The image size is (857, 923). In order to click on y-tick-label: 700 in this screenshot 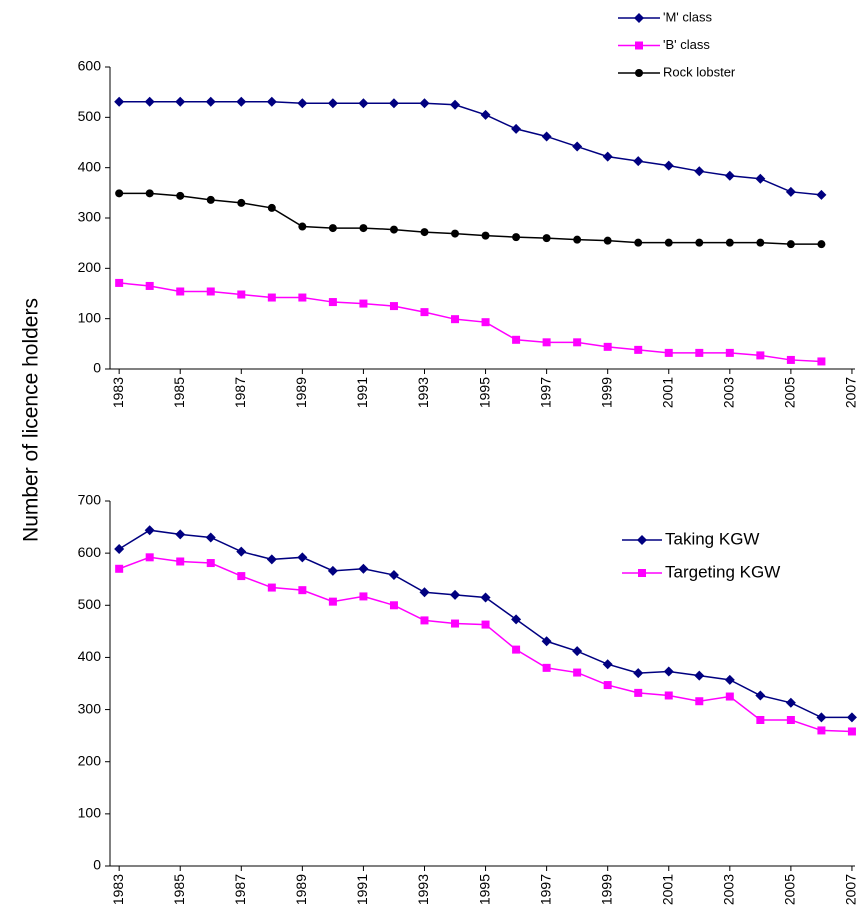, I will do `click(90, 500)`.